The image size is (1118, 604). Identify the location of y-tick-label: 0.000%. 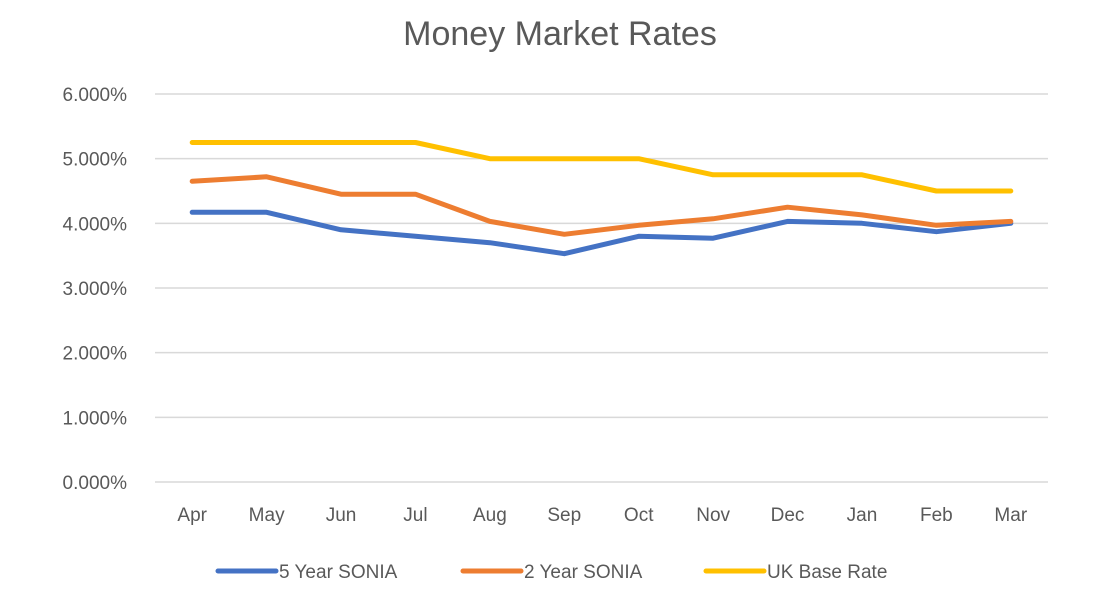
(95, 483).